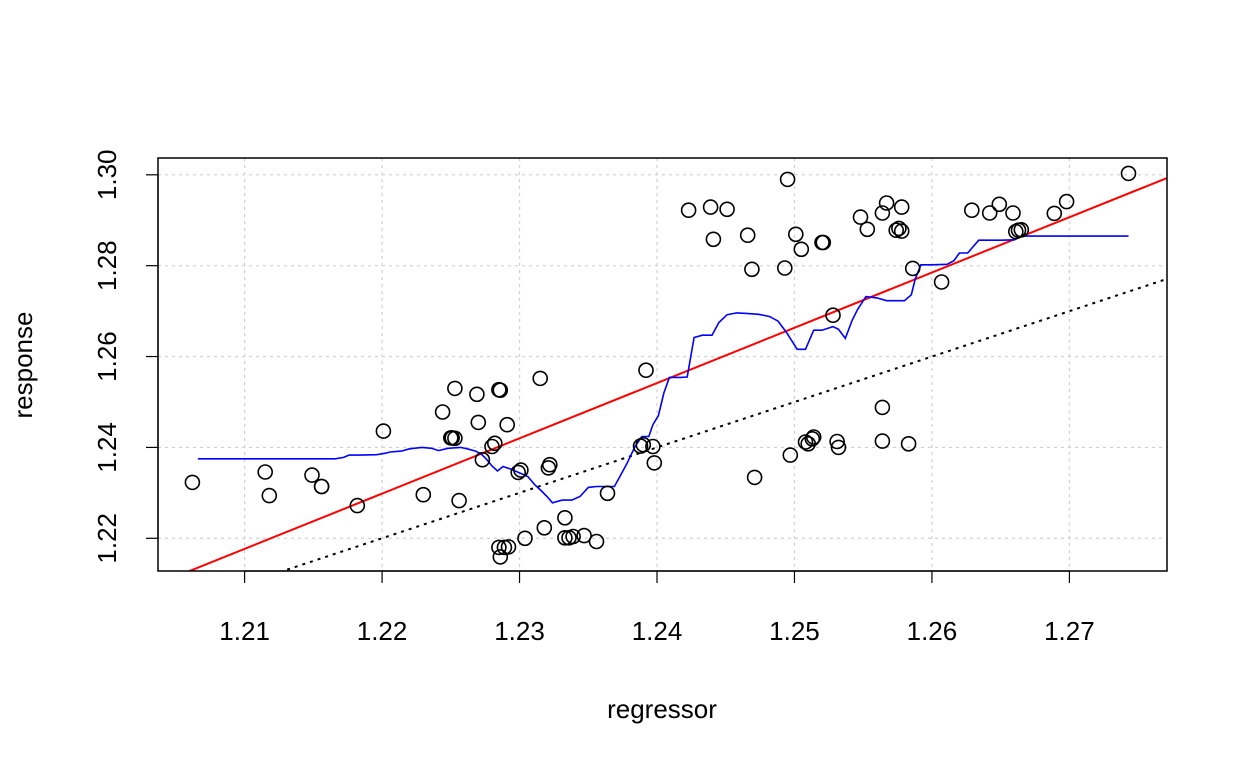 The width and height of the screenshot is (1248, 768). What do you see at coordinates (657, 631) in the screenshot?
I see `x-tick-label: 1.24` at bounding box center [657, 631].